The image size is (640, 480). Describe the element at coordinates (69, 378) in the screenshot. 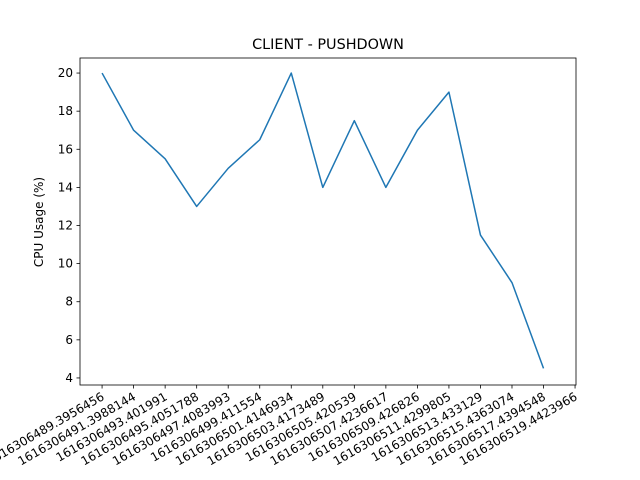

I see `y-tick-label: 4` at that location.